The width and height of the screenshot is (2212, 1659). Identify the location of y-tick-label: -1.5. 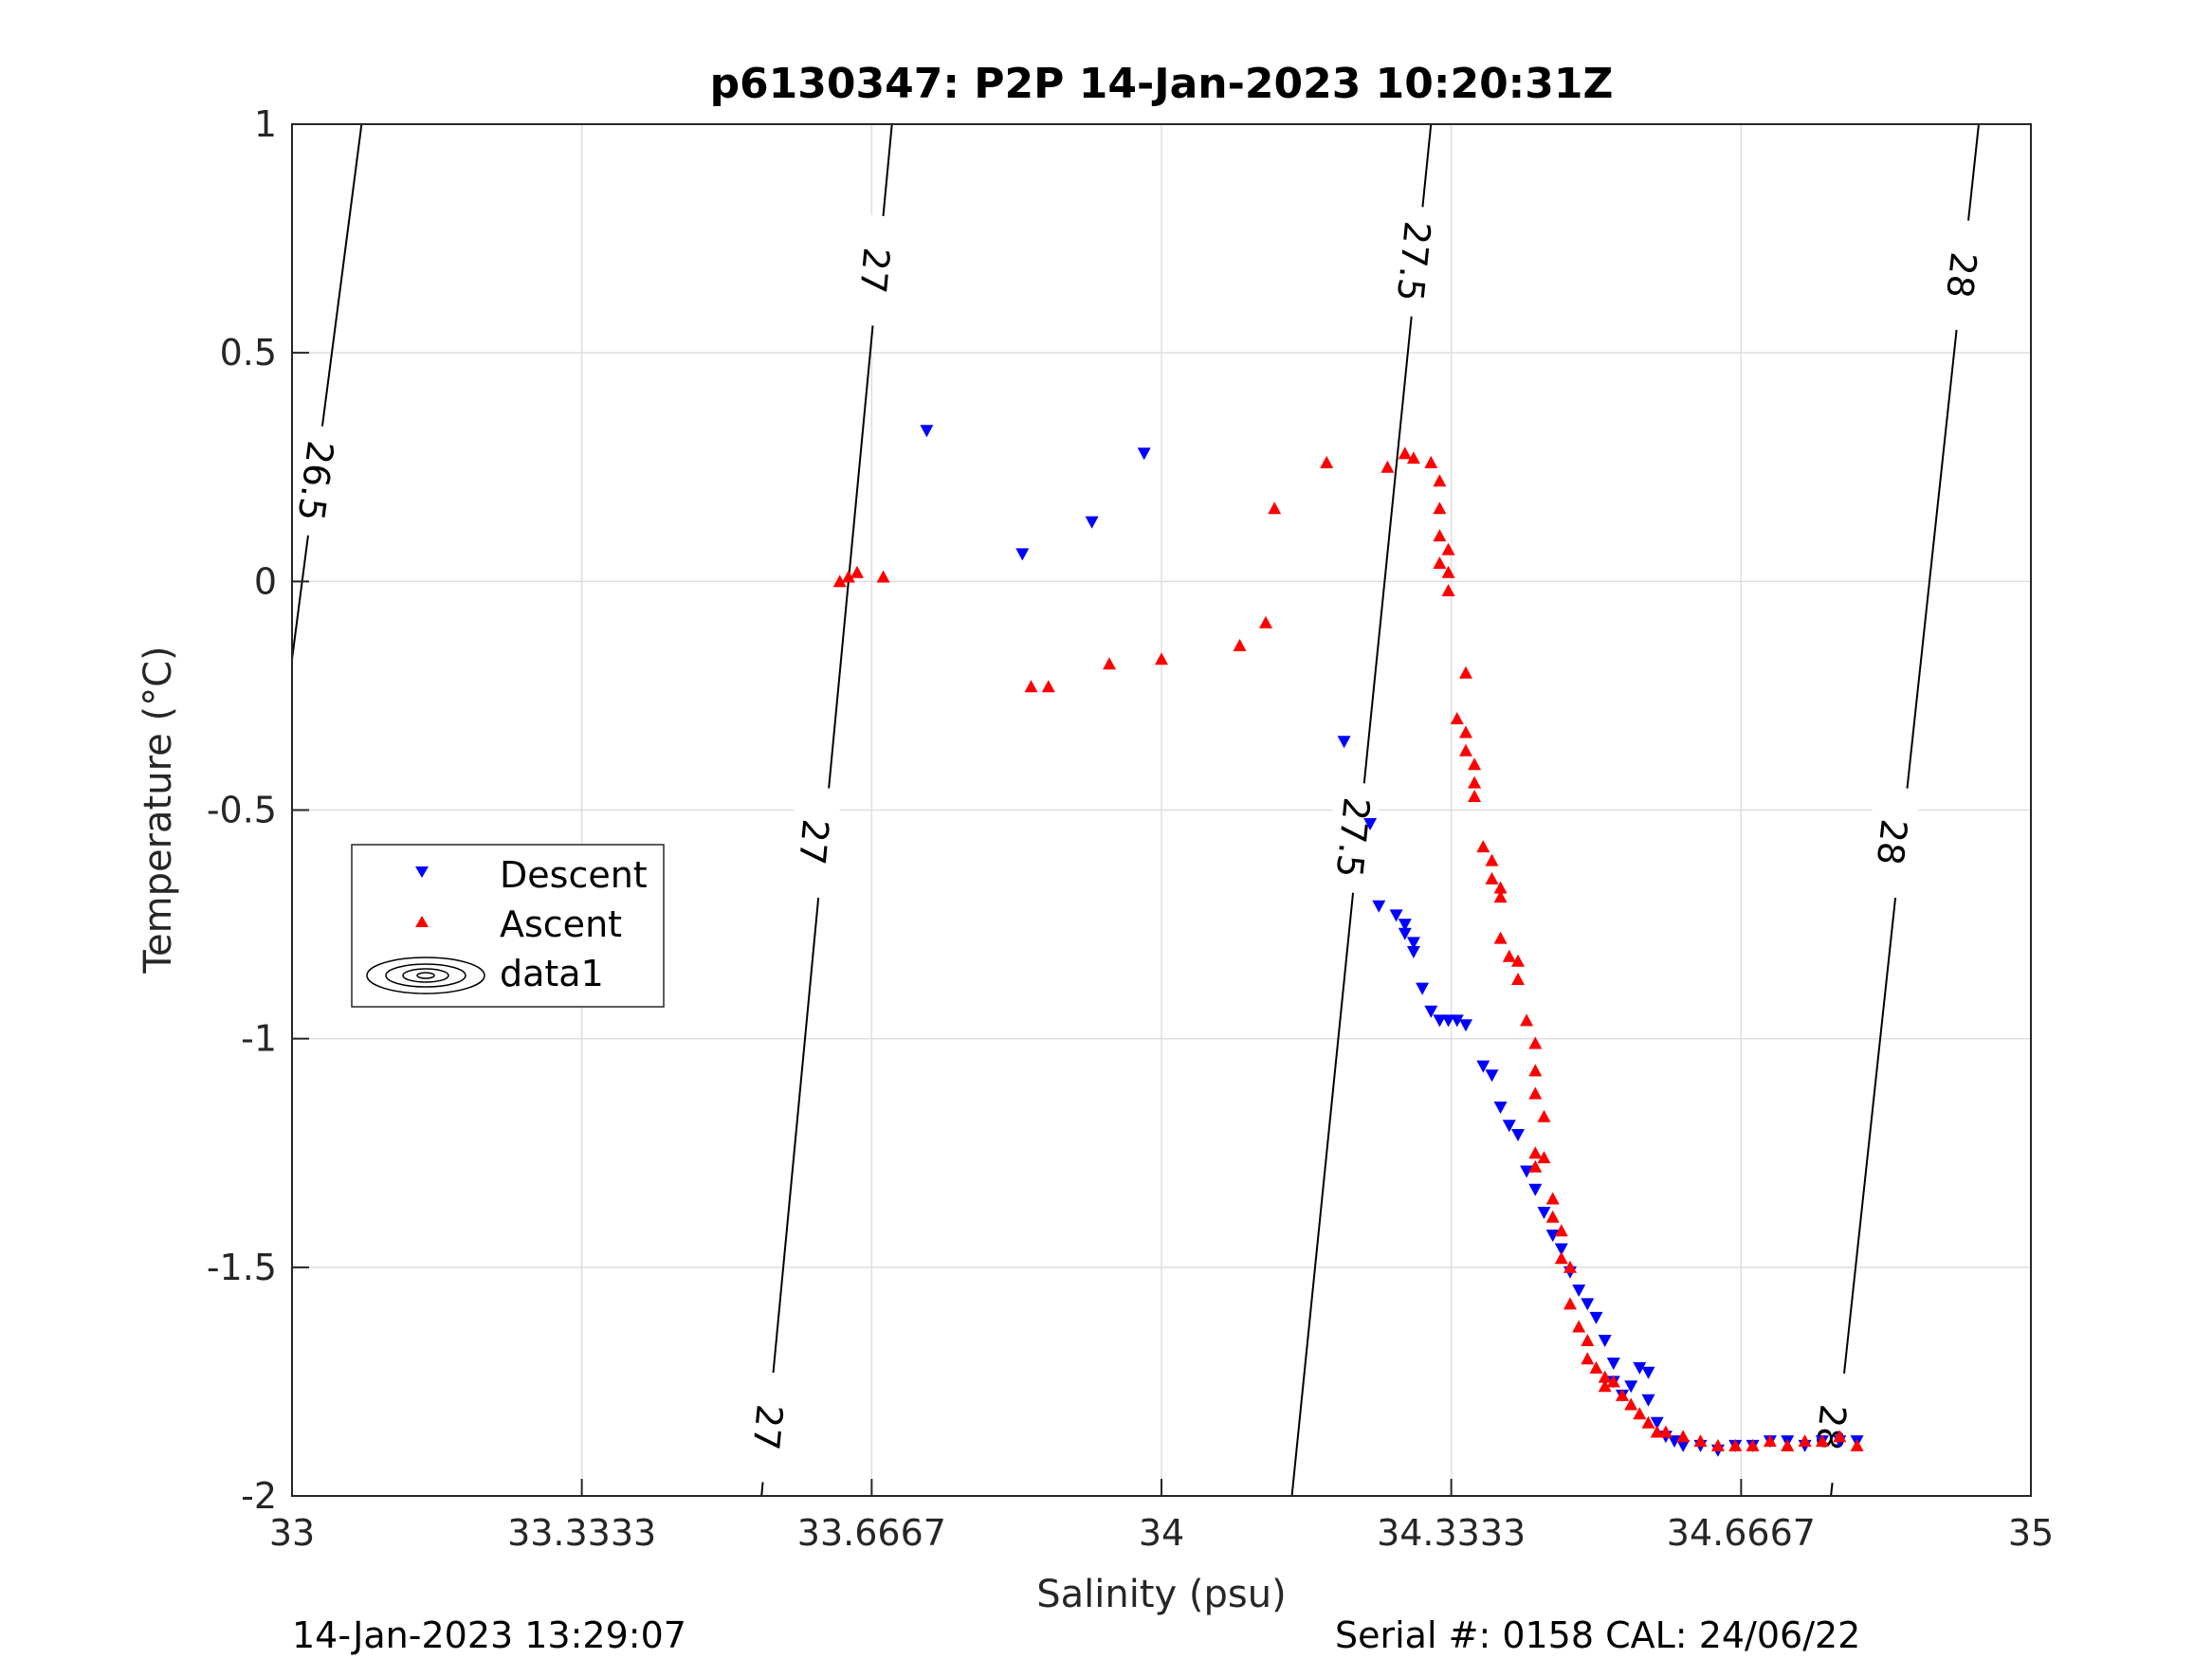
(242, 1267).